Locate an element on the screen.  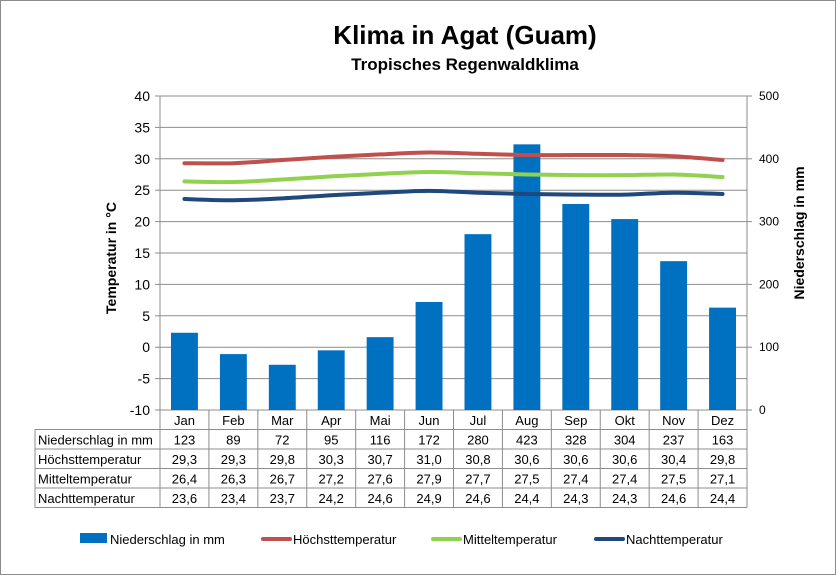
category-label: Jan is located at coordinates (184, 420).